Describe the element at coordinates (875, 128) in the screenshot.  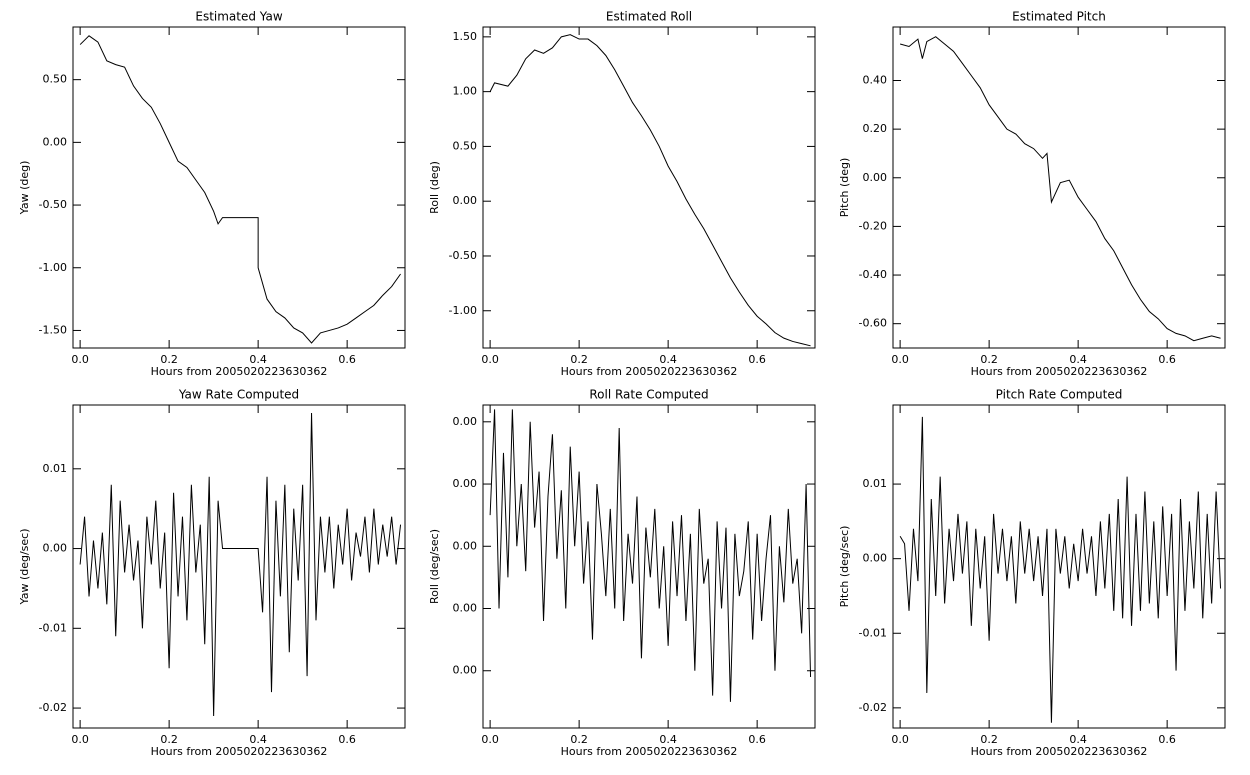
I see `y-tick-label: 0.20` at that location.